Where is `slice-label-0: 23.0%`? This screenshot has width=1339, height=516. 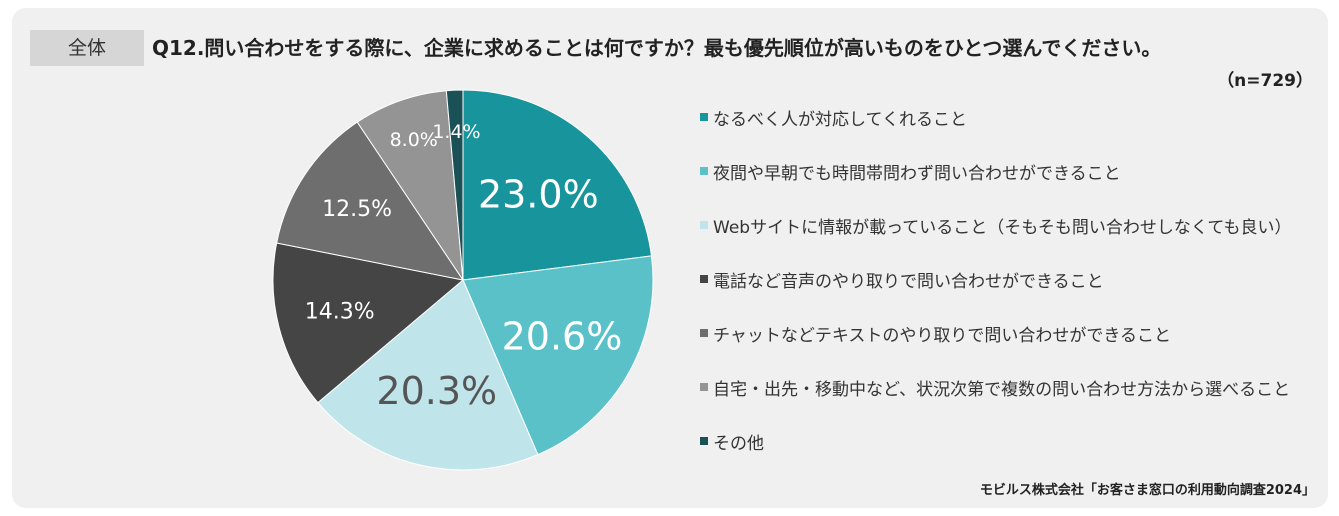 slice-label-0: 23.0% is located at coordinates (538, 194).